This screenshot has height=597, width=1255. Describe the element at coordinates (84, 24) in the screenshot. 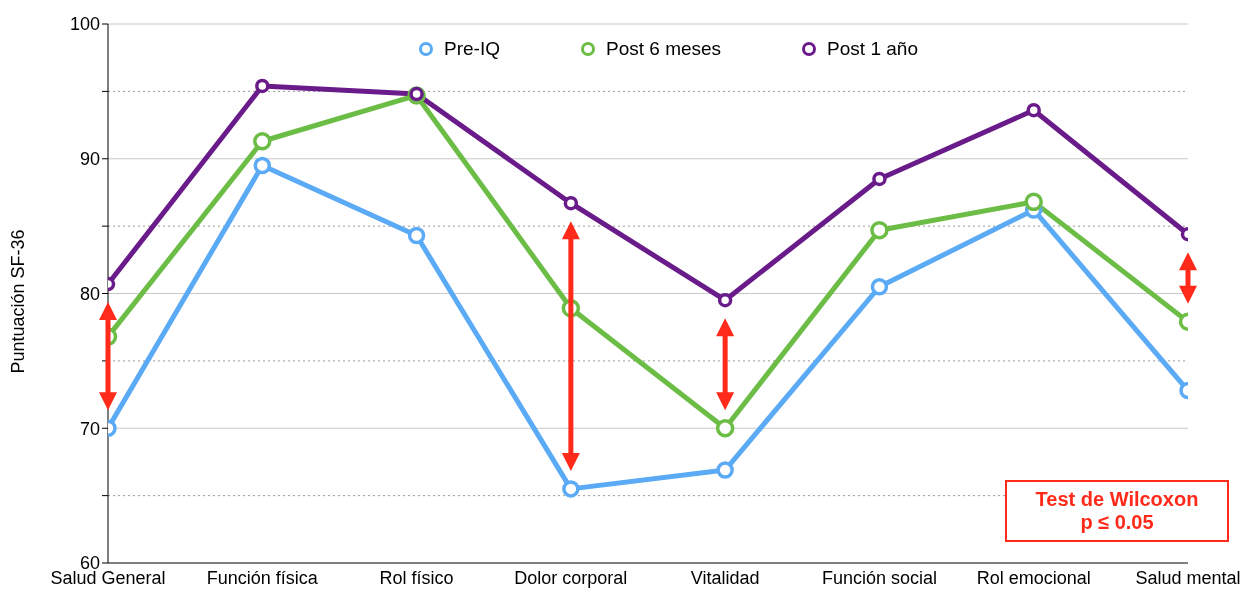

I see `y-tick-label: 100` at that location.